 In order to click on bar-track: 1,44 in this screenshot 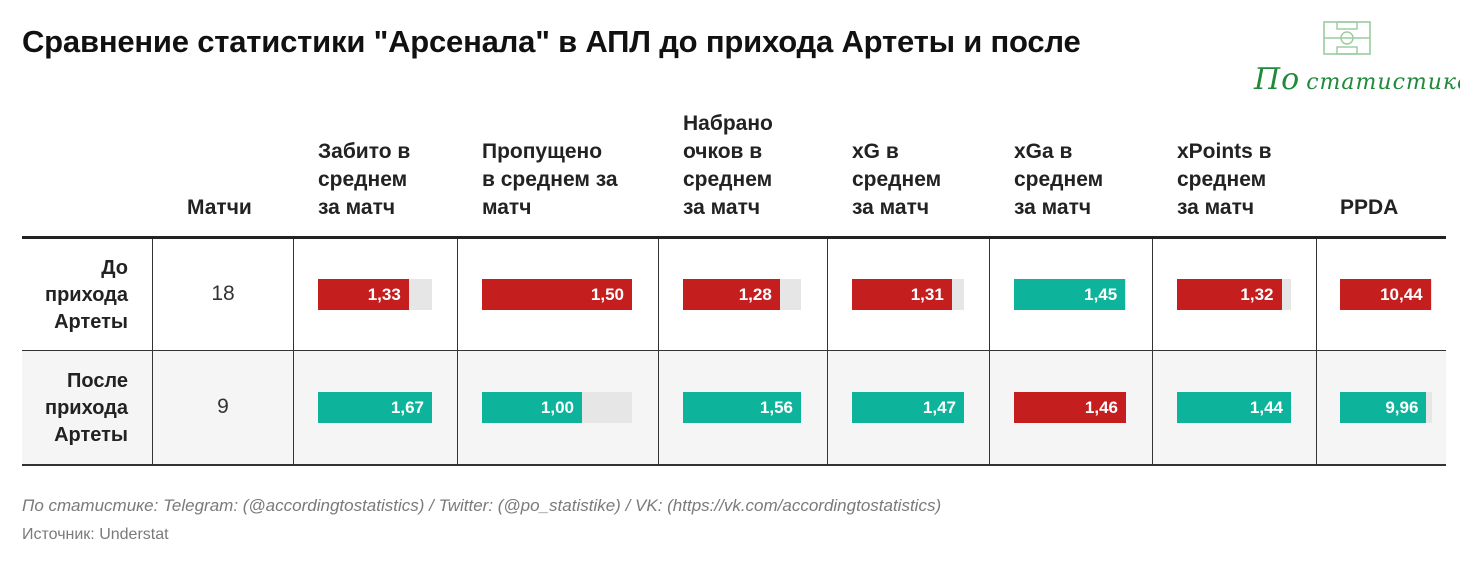, I will do `click(1234, 407)`.